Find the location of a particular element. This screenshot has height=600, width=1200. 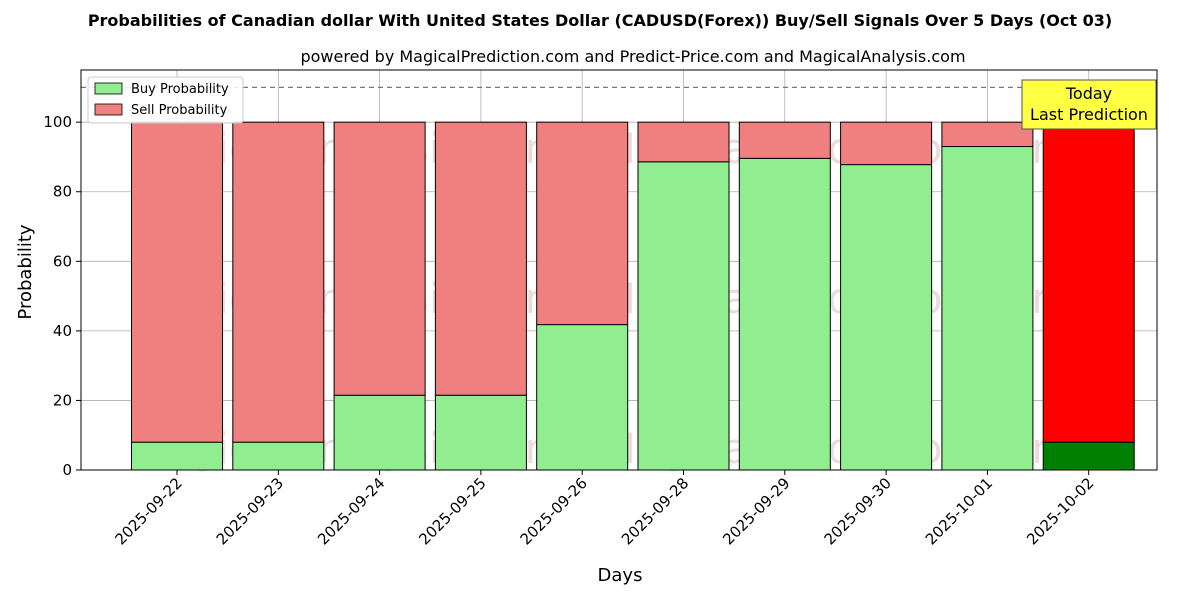

annotation-last-prediction: Last Prediction is located at coordinates (1089, 114).